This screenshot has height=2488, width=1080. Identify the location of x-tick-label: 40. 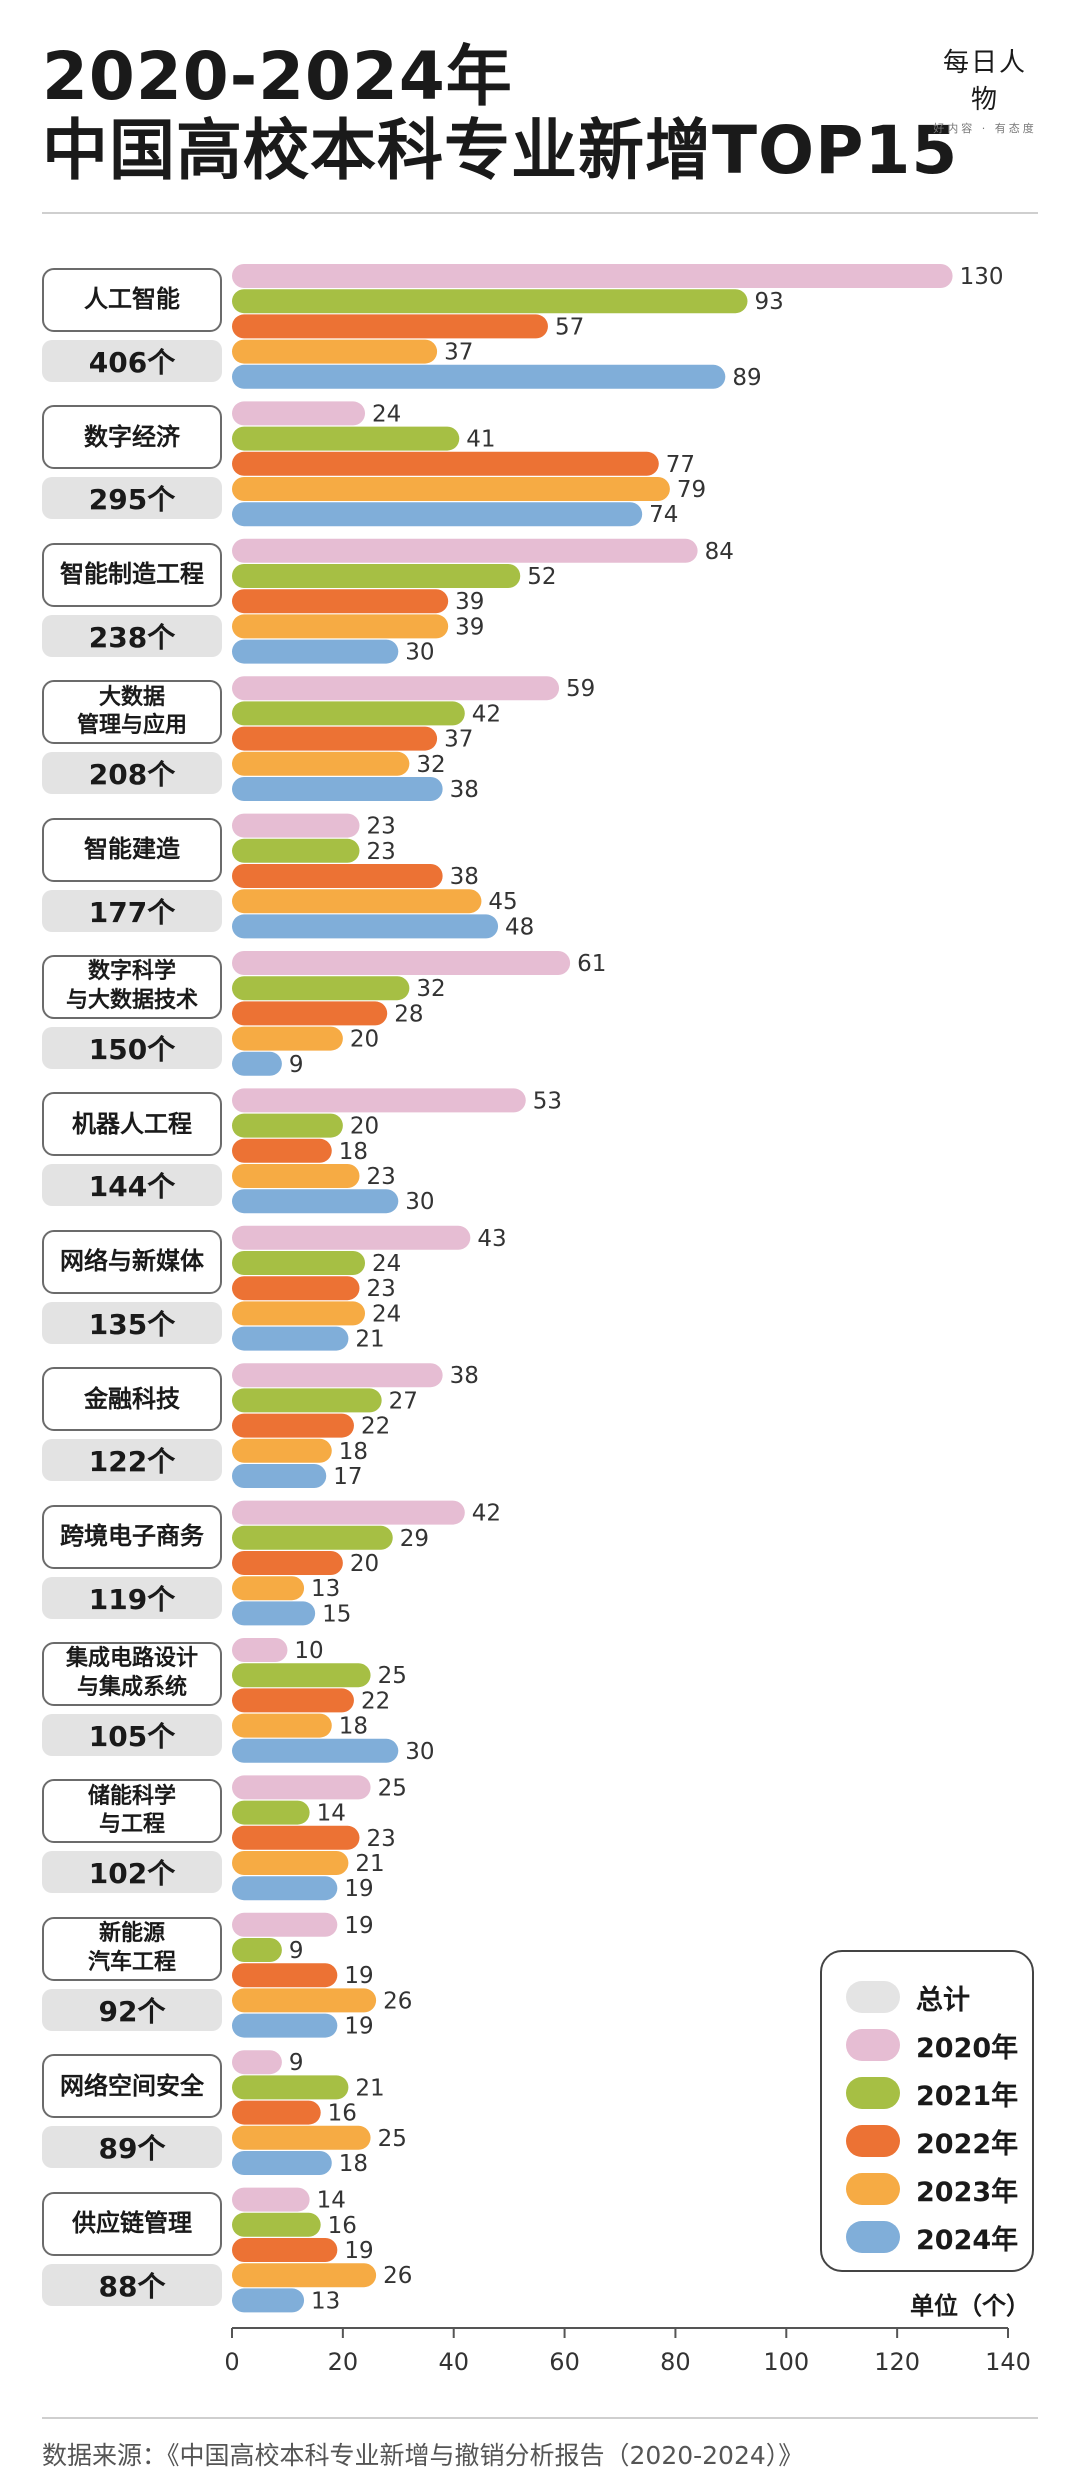
(453, 2362).